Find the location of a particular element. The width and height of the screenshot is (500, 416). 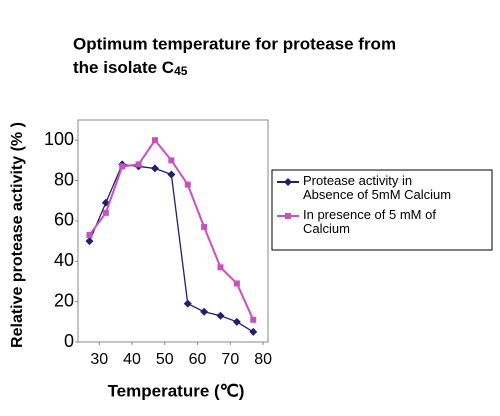

chart-title: the isolate C45 is located at coordinates (130, 68).